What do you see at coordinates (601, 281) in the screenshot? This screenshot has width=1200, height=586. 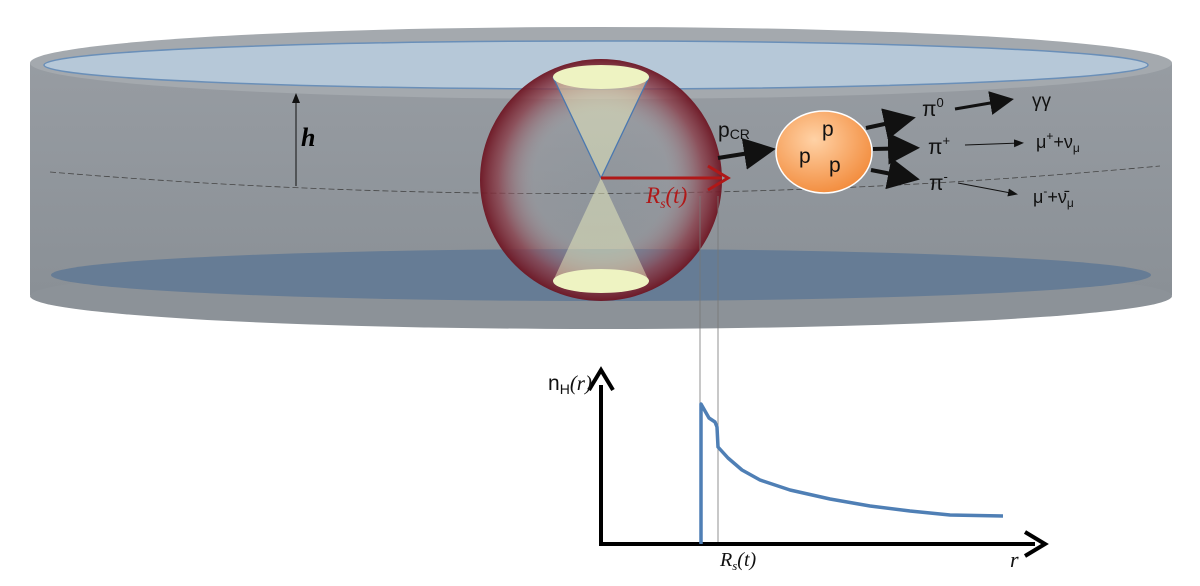 I see `lower-cone-cap` at bounding box center [601, 281].